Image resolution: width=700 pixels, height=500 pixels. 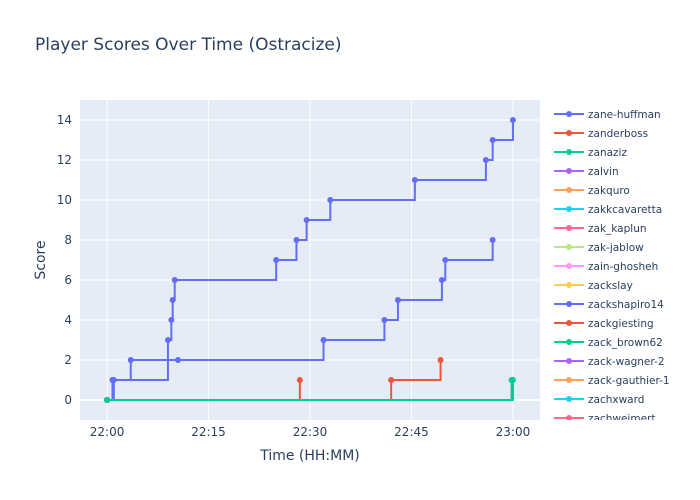 What do you see at coordinates (411, 432) in the screenshot?
I see `x-tick-label: 22:45` at bounding box center [411, 432].